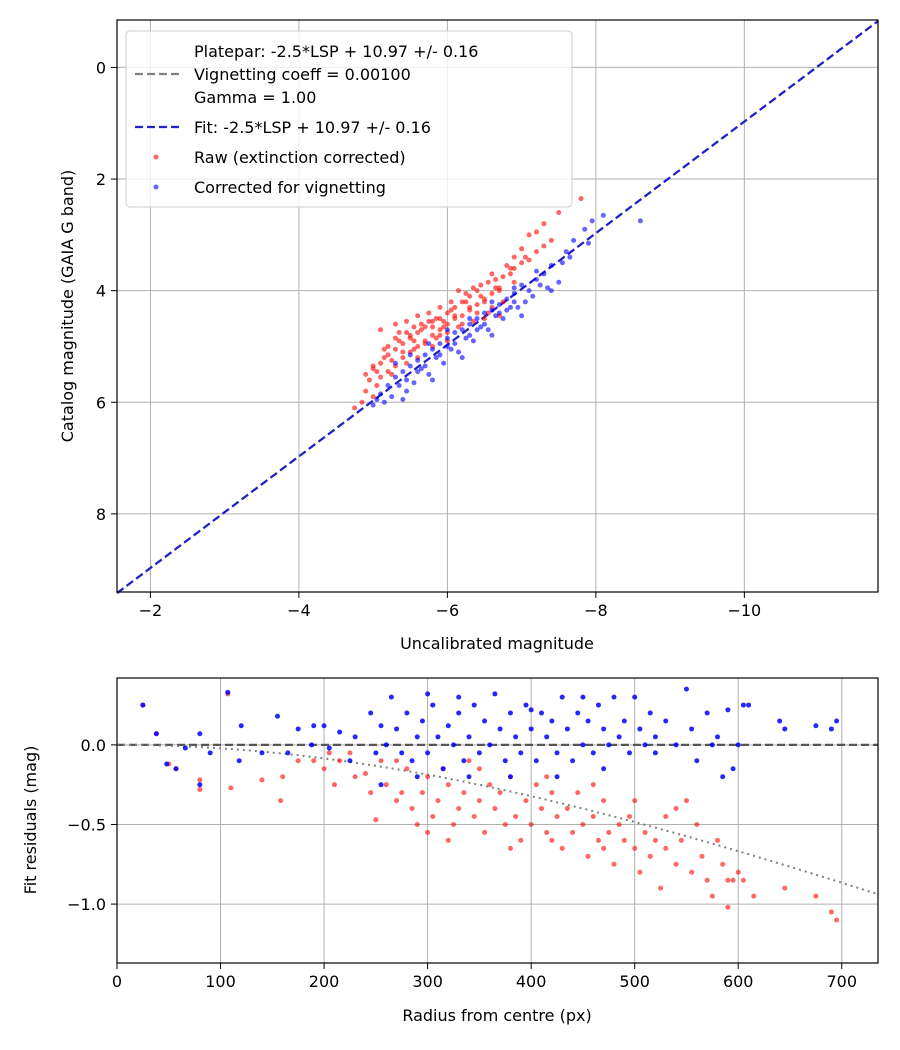 This screenshot has height=1050, width=900. Describe the element at coordinates (324, 981) in the screenshot. I see `bottom-x-tick-label: 200` at that location.